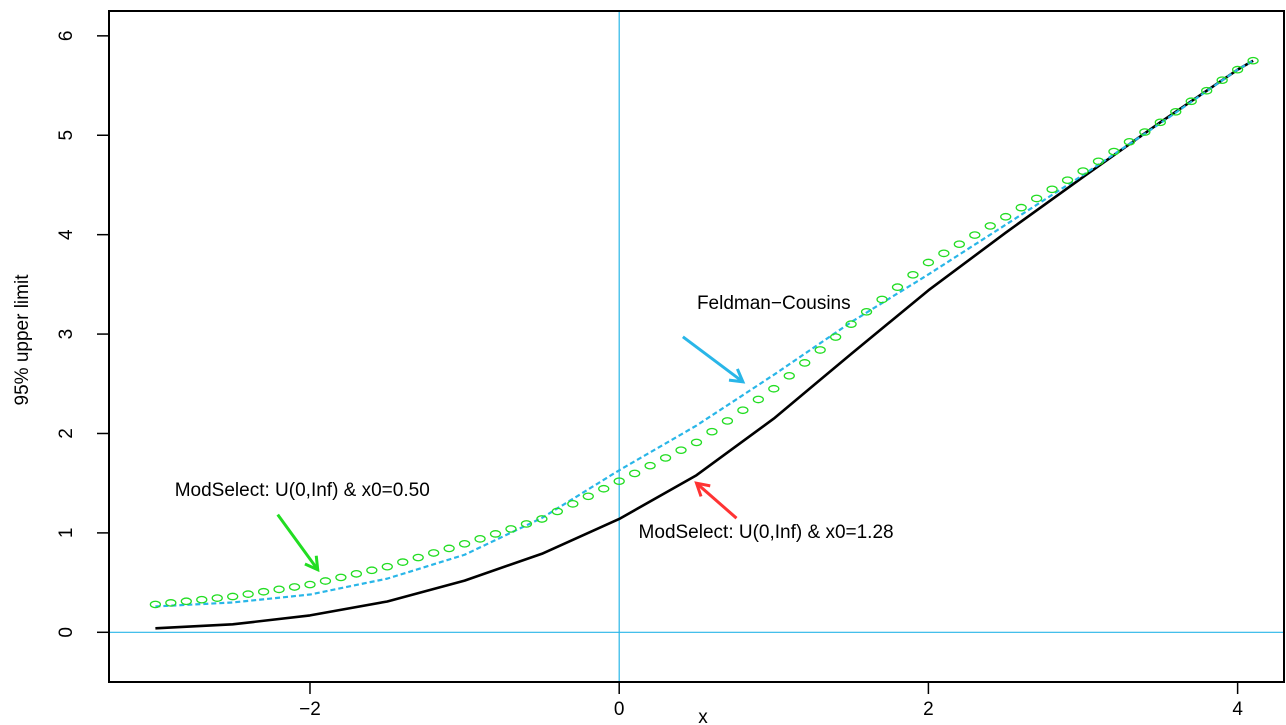 Image resolution: width=1286 pixels, height=725 pixels. I want to click on x-tick-label: −2, so click(310, 709).